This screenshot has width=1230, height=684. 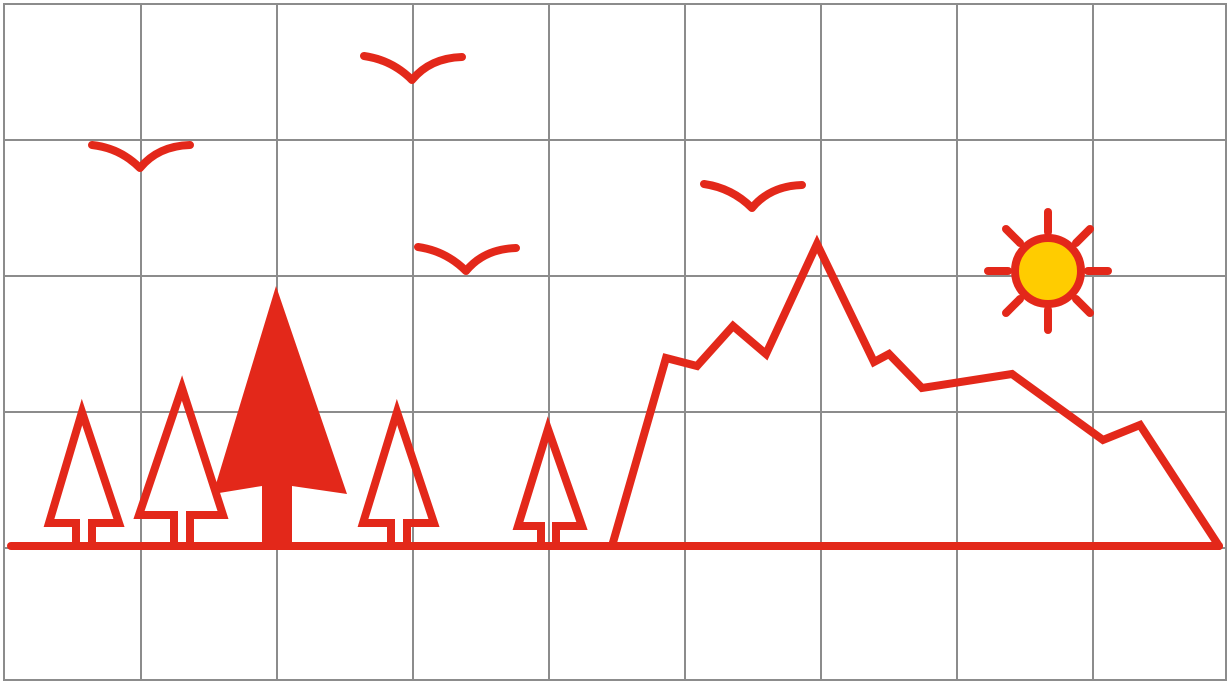 I want to click on filled-tree-icon, so click(x=280, y=416).